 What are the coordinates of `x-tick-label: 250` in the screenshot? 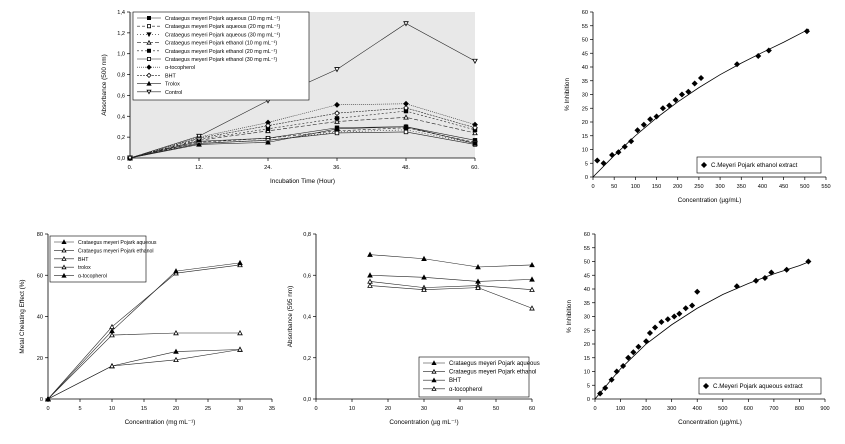 It's located at (698, 187).